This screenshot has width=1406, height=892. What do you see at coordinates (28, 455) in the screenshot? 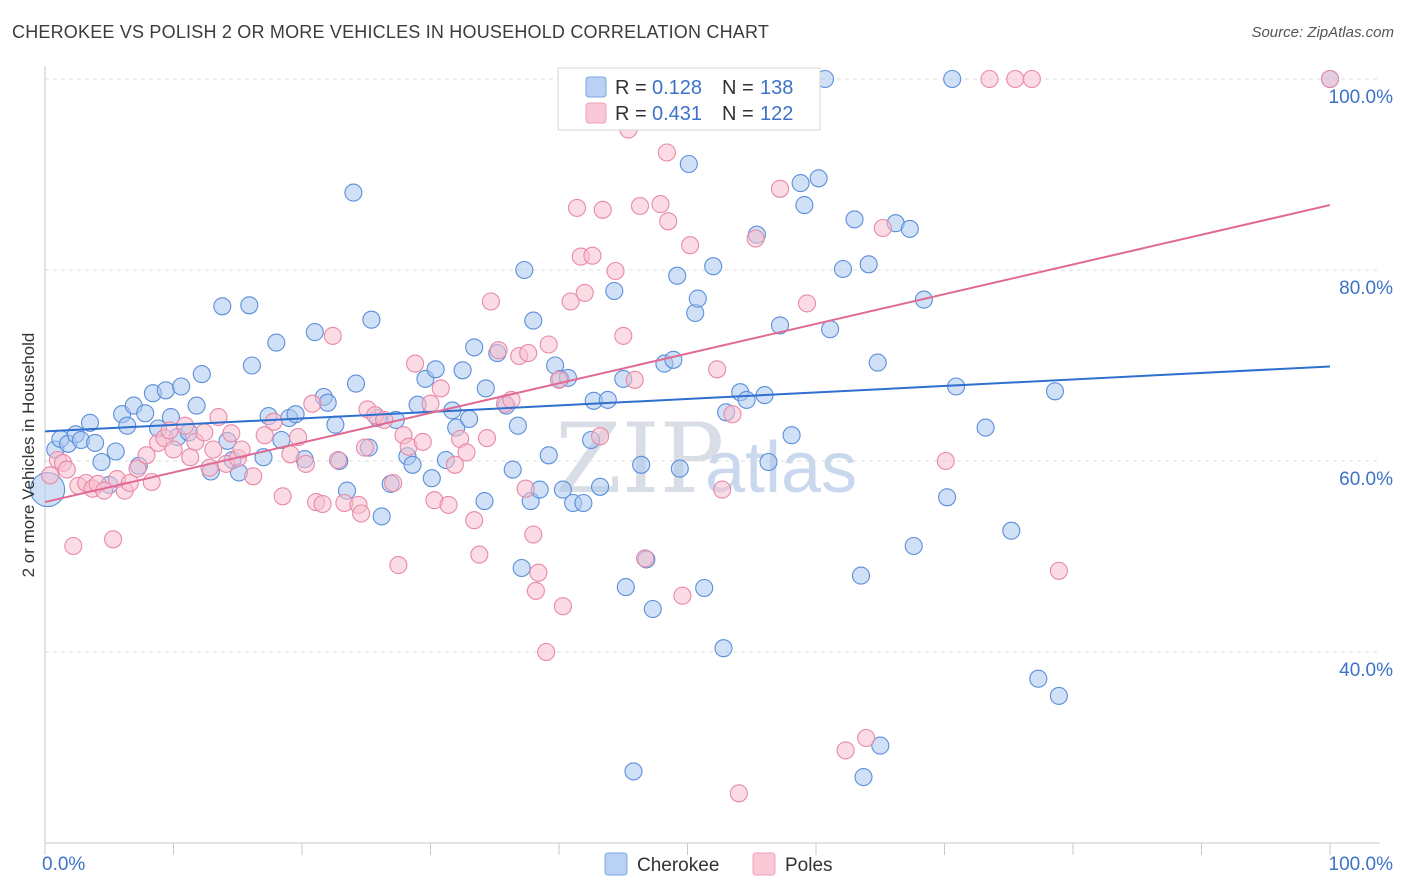
I see `y-axis-title: 2 or more Vehicles in Household` at bounding box center [28, 455].